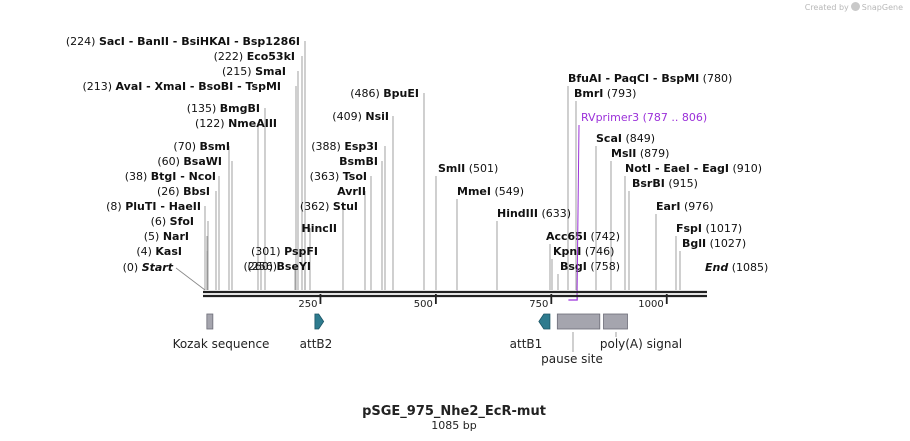 Image resolution: width=910 pixels, height=441 pixels. I want to click on site-label-bfuai: BfuAI - PaqCI - BspMI (780), so click(650, 78).